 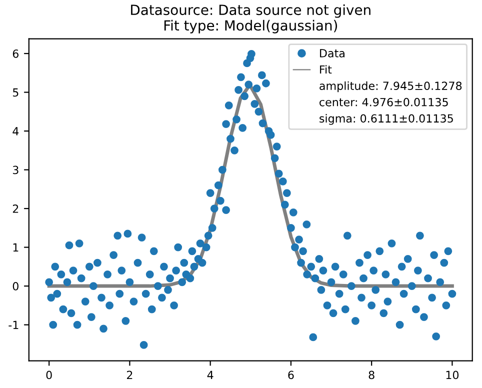 What do you see at coordinates (15, 286) in the screenshot?
I see `y-tick-label: 0` at bounding box center [15, 286].